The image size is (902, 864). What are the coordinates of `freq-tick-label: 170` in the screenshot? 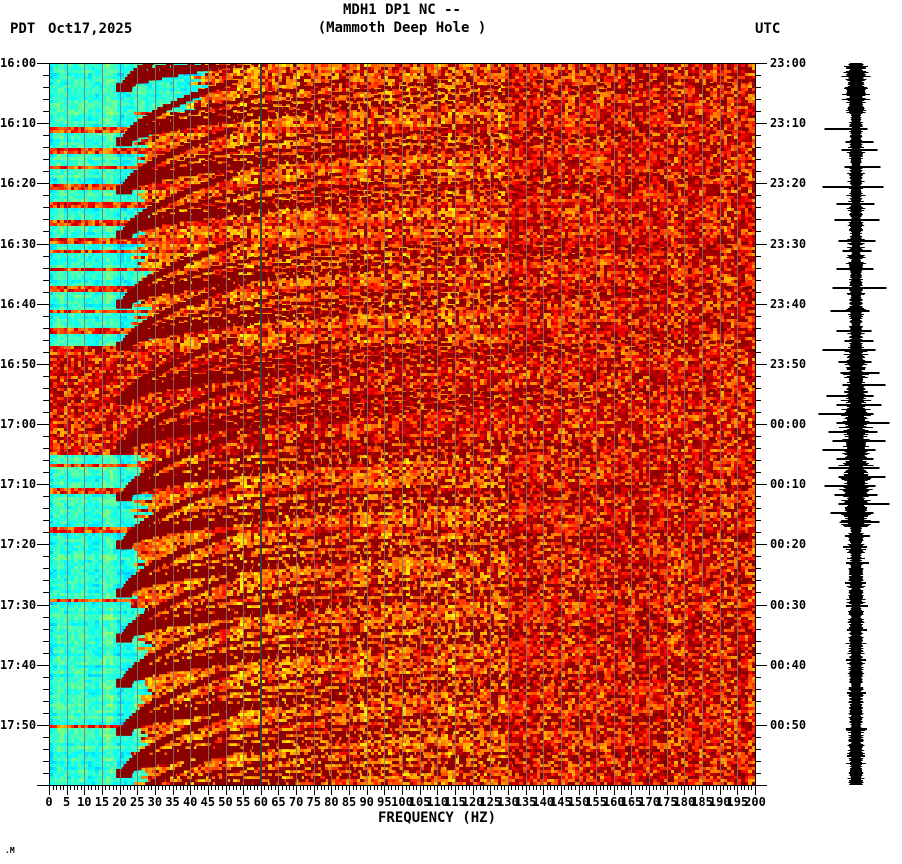 It's located at (649, 802).